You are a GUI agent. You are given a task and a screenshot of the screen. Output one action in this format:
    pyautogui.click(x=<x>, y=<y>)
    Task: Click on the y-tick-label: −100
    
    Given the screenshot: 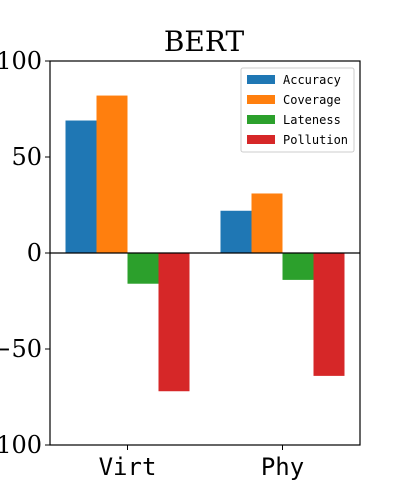 What is the action you would take?
    pyautogui.click(x=21, y=445)
    